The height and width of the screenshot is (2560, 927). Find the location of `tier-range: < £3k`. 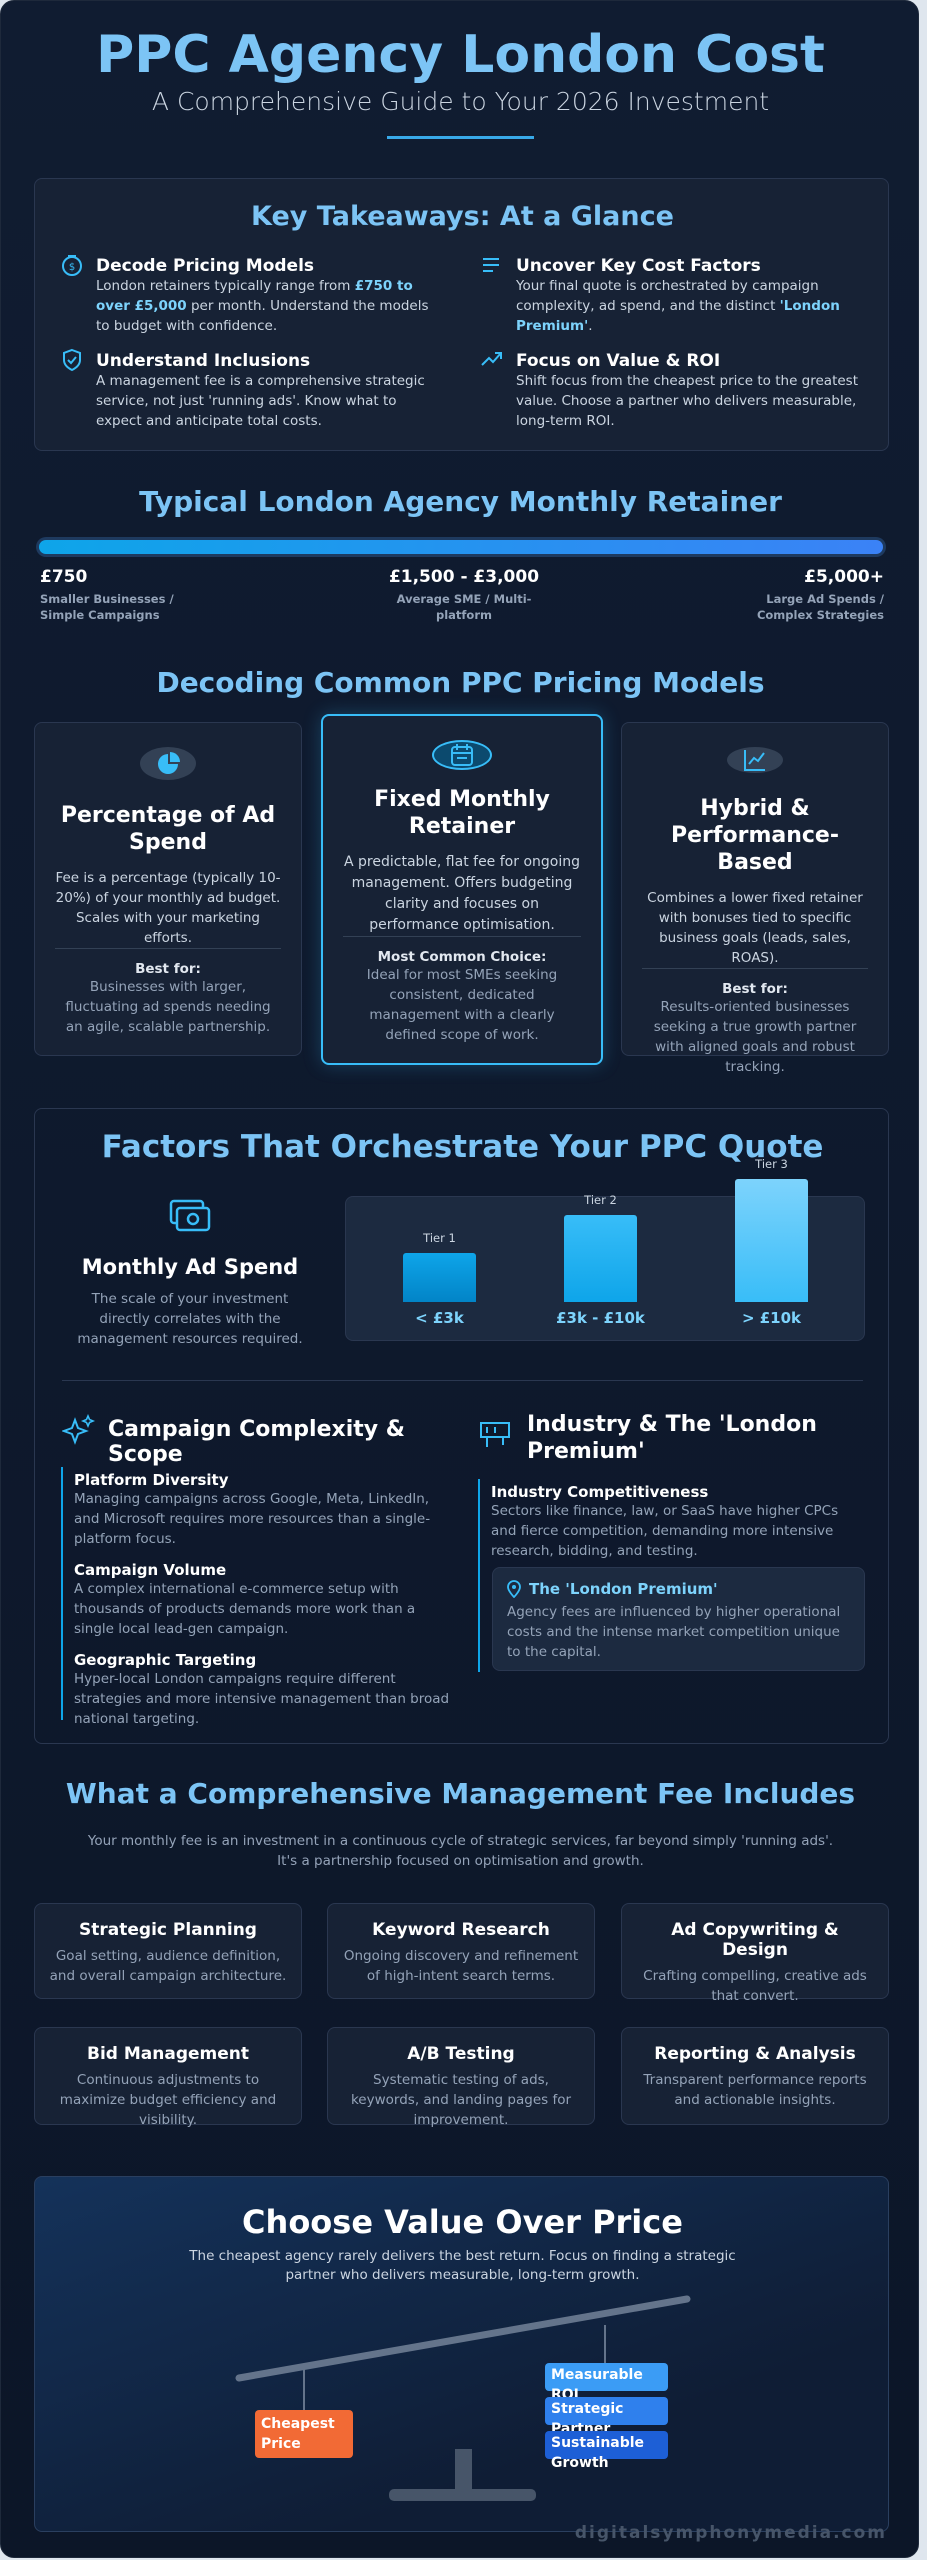

tier-range: < £3k is located at coordinates (439, 1318).